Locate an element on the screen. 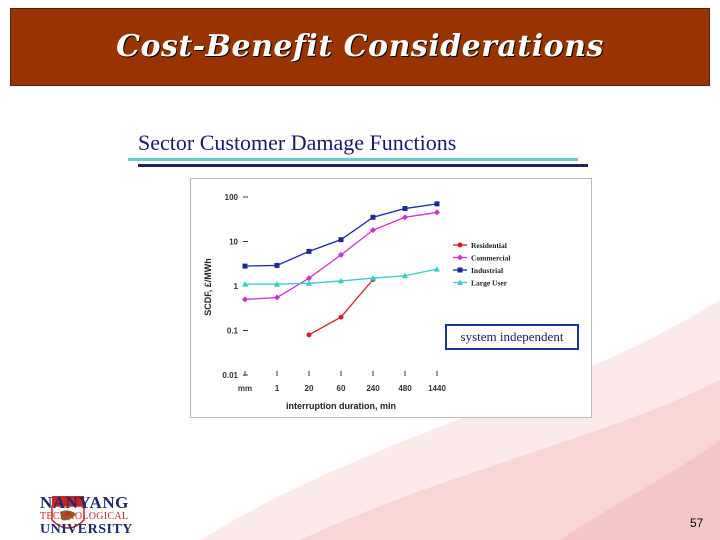  logo-line-2: TECHNOLOGICAL is located at coordinates (84, 516).